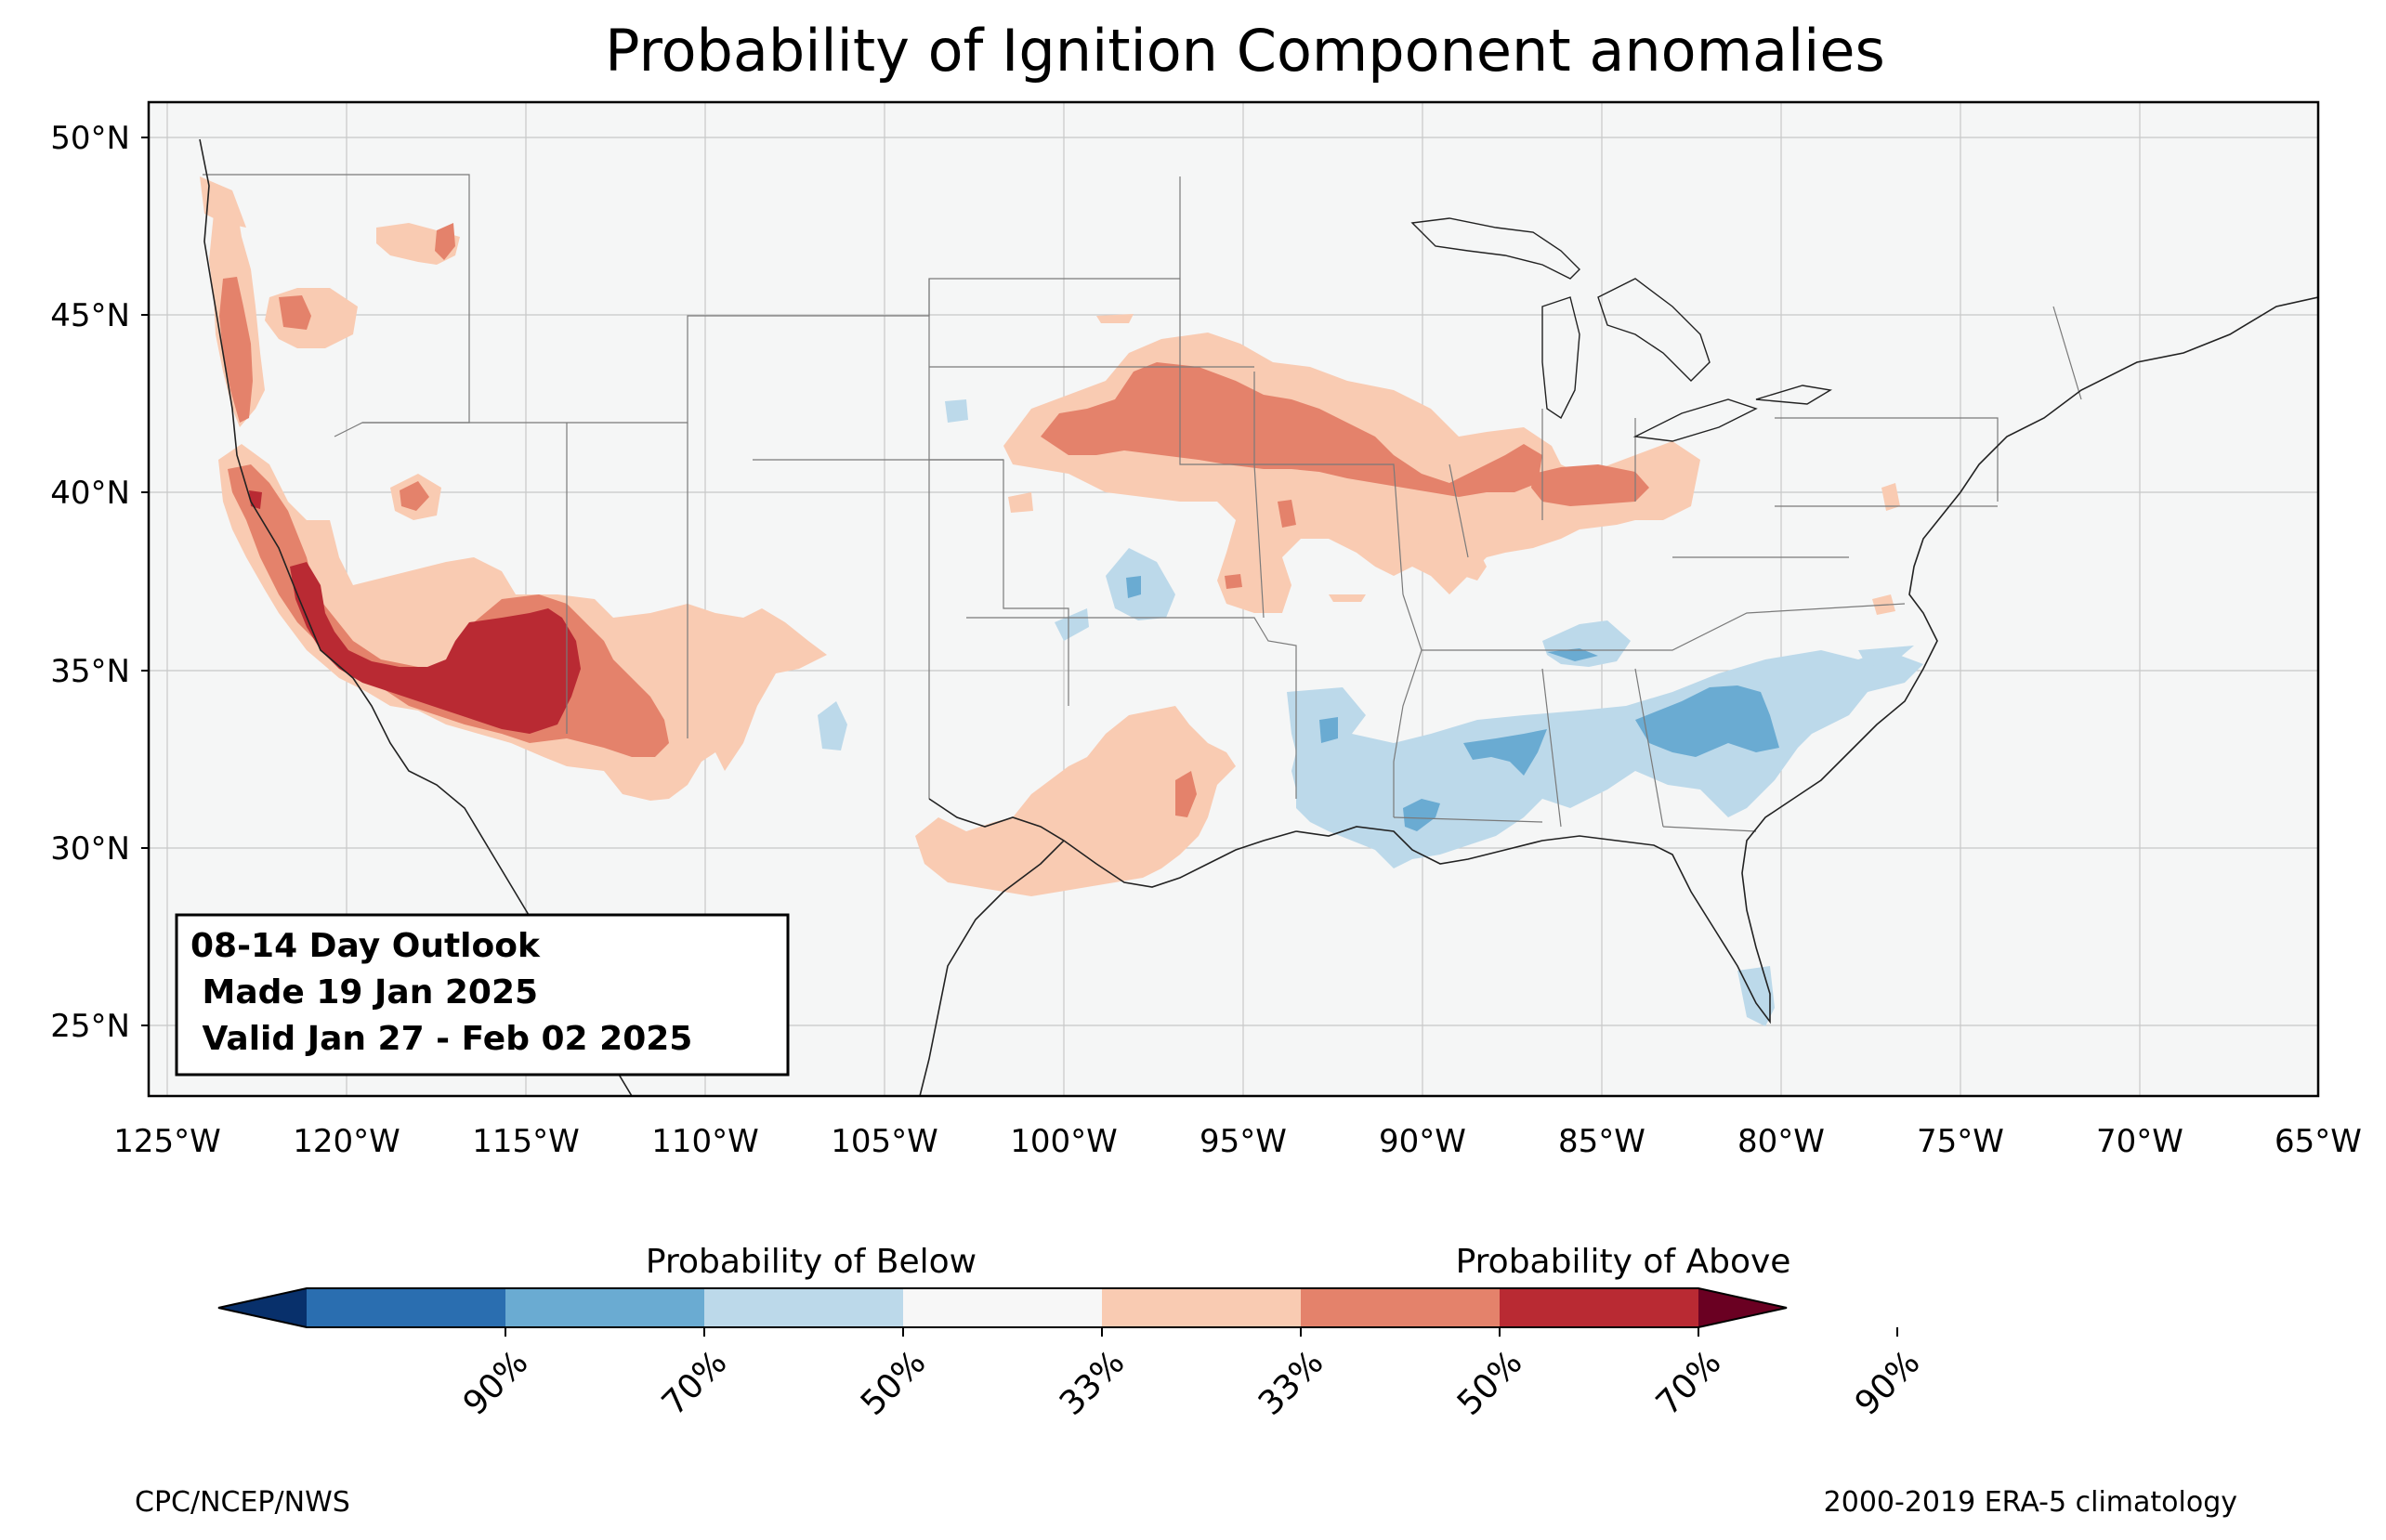  Describe the element at coordinates (167, 1141) in the screenshot. I see `lon-tick-label: 125°W` at that location.